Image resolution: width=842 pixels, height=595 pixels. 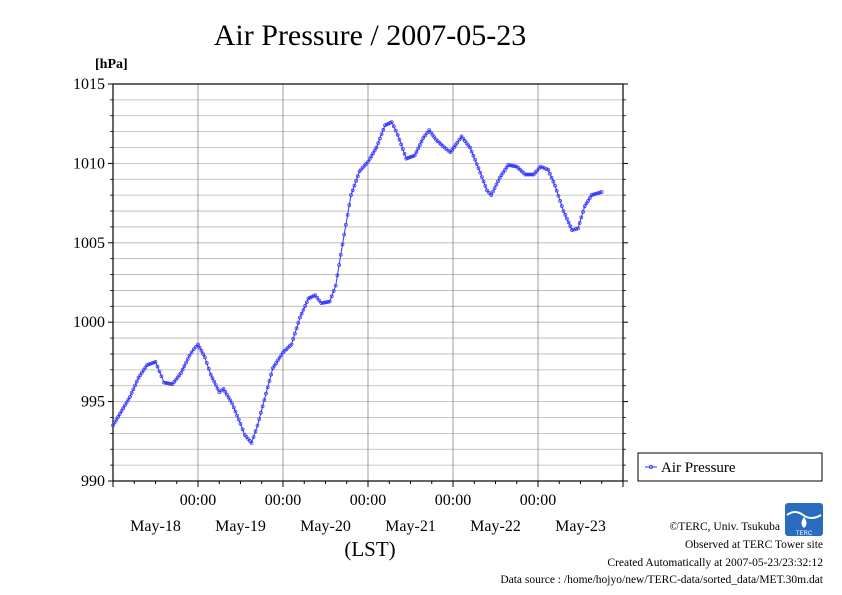 I want to click on y-axis-unit-label: [hPa], so click(x=111, y=64).